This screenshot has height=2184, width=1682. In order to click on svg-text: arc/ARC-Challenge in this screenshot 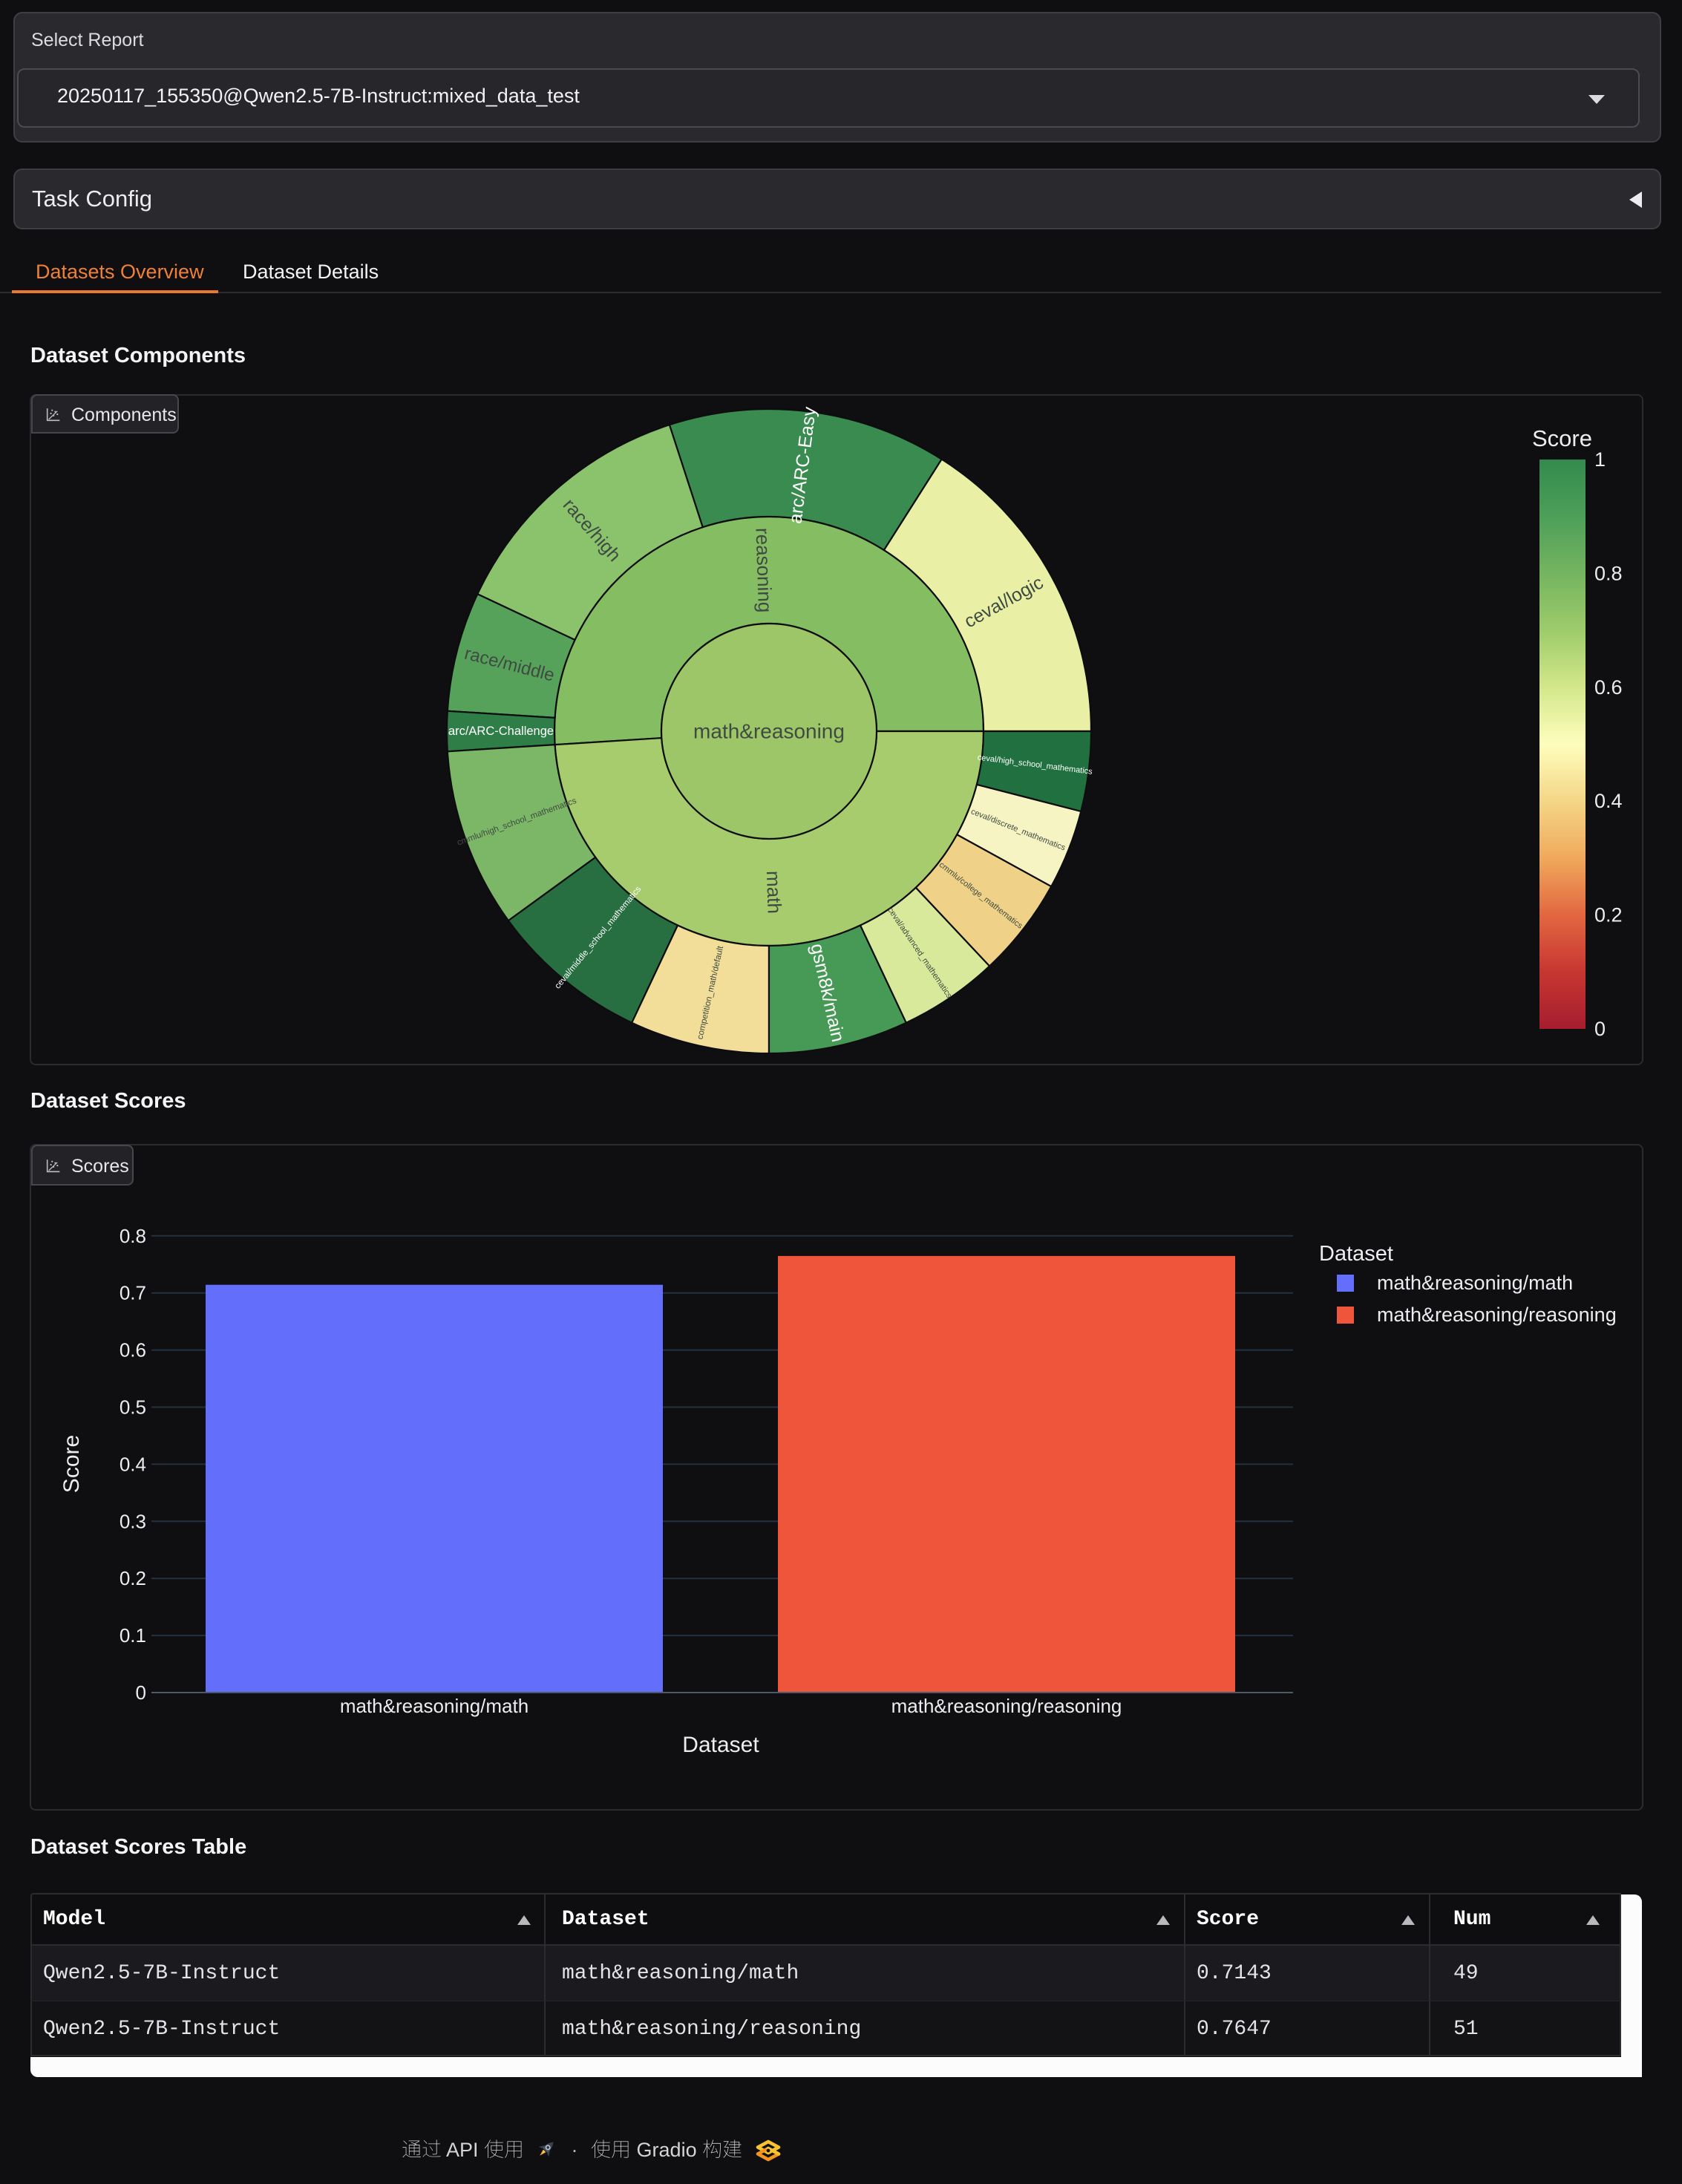, I will do `click(501, 731)`.